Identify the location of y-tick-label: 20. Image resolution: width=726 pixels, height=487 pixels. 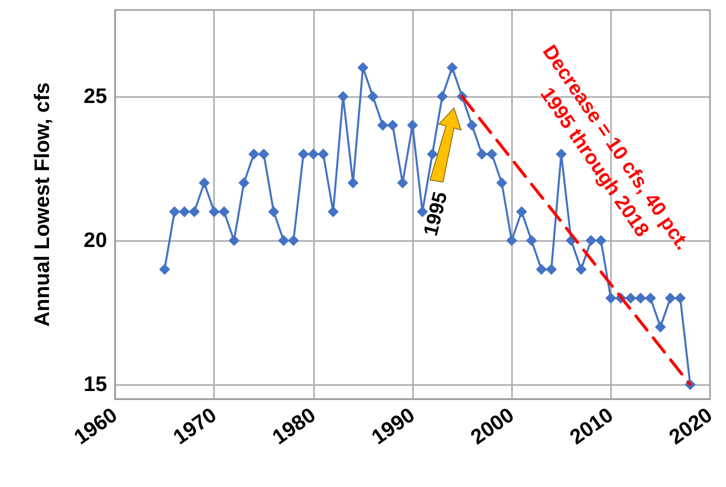
(95, 240).